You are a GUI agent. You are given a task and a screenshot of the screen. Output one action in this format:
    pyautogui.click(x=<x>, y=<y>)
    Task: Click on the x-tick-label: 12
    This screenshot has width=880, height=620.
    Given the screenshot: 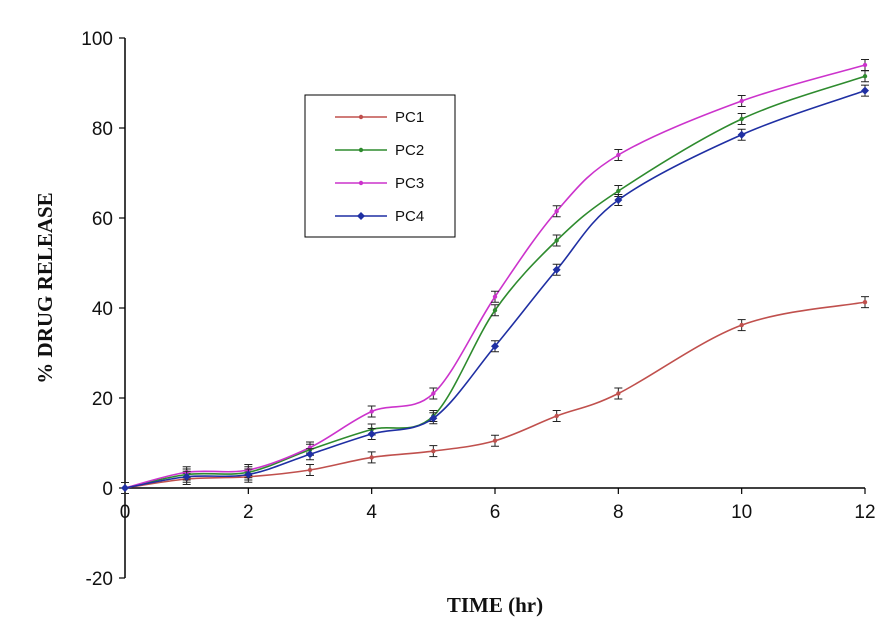 What is the action you would take?
    pyautogui.click(x=864, y=512)
    